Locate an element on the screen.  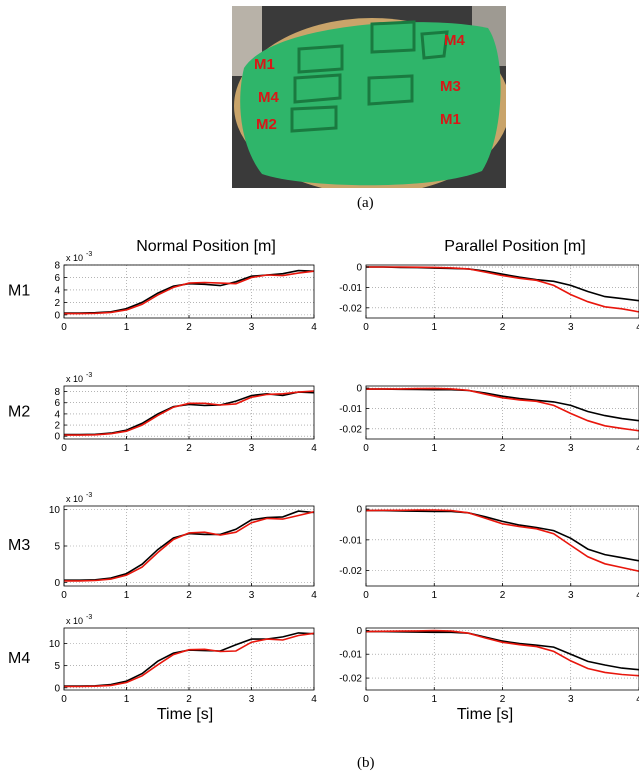
photo-label-m2-left: M2 is located at coordinates (266, 124).